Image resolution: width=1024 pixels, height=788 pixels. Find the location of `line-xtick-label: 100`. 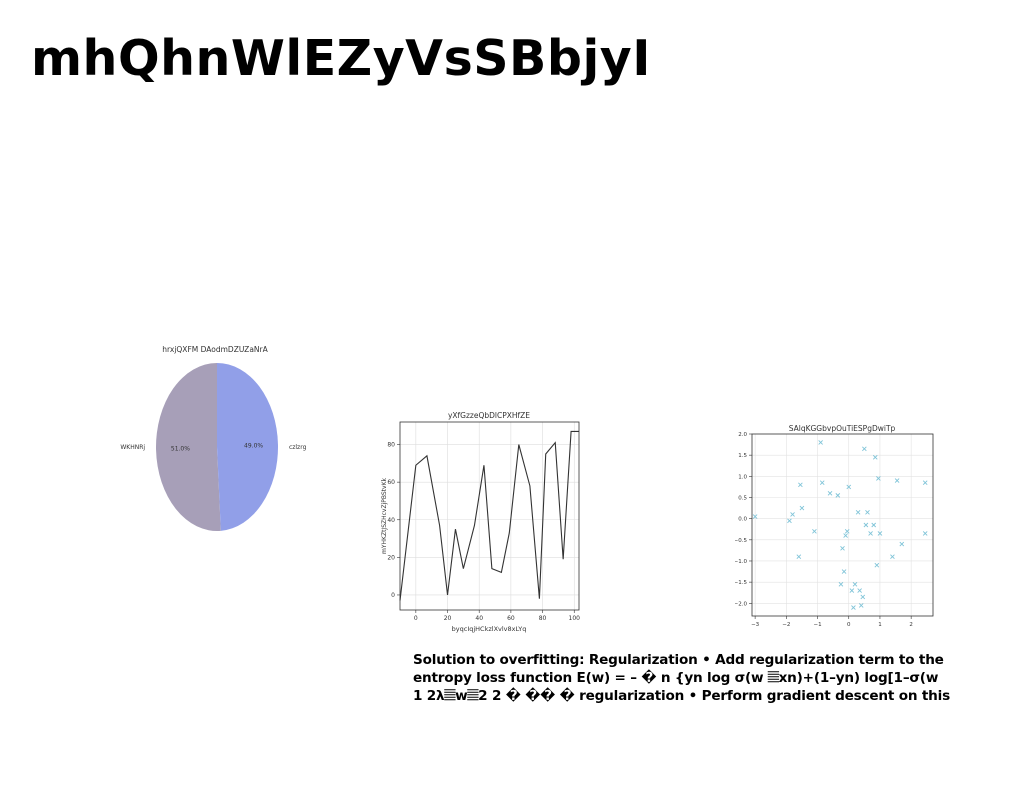

line-xtick-label: 100 is located at coordinates (575, 618).